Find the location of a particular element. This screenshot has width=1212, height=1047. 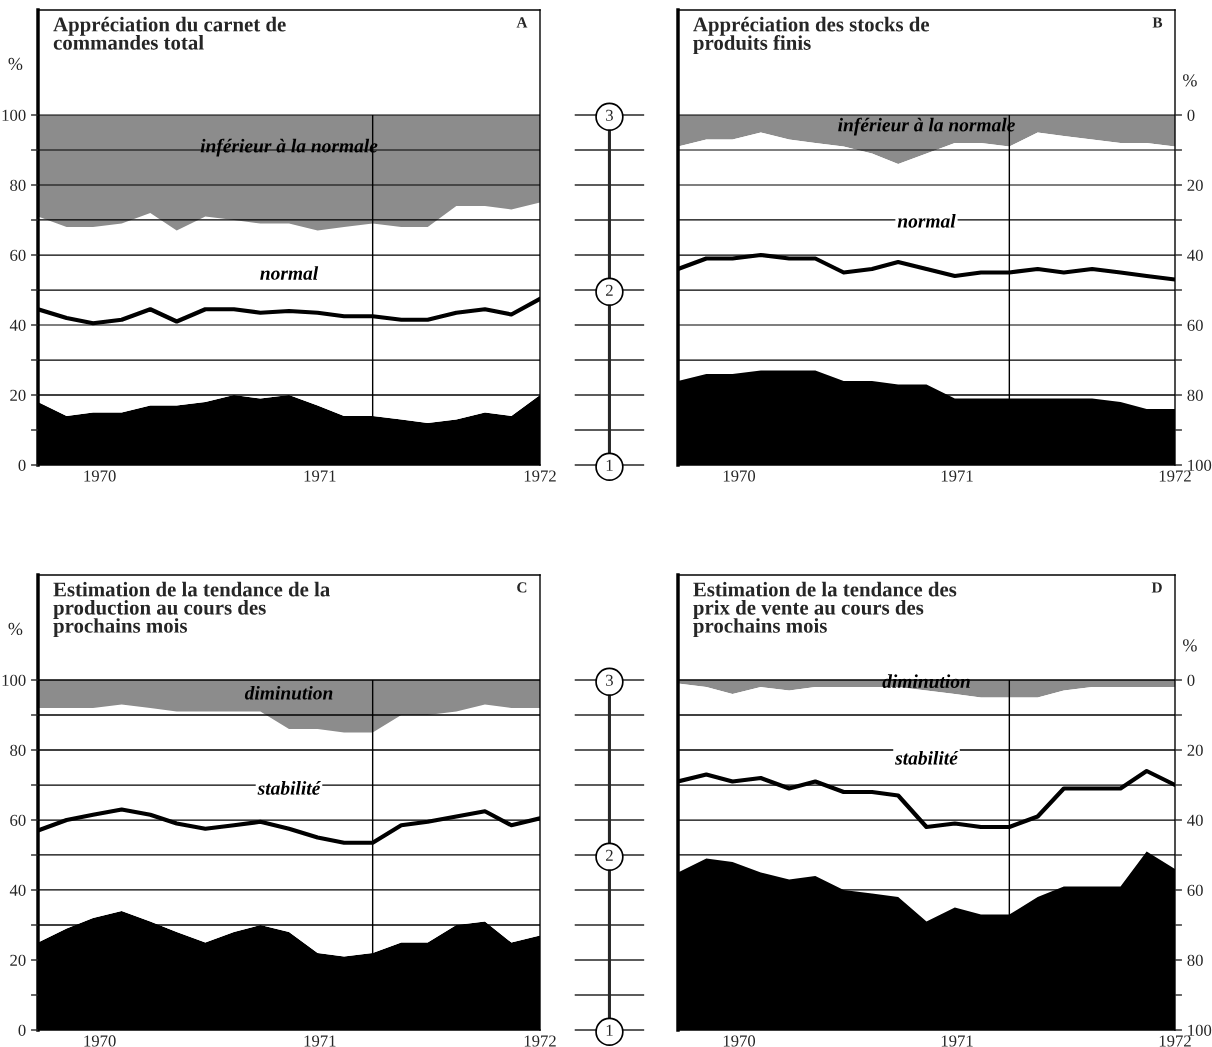

series-label: diminution is located at coordinates (288, 692).